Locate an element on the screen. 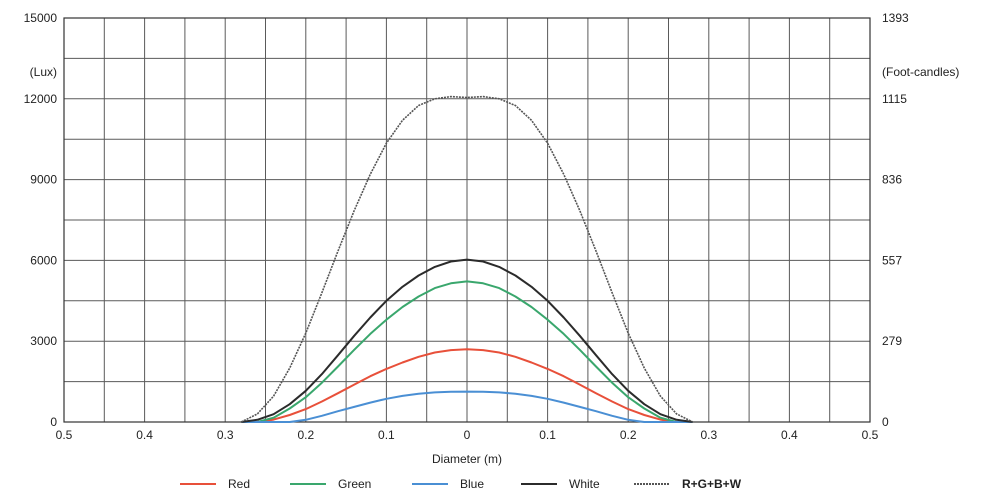 The width and height of the screenshot is (992, 501). y-right-tick-label: 1115 is located at coordinates (894, 99).